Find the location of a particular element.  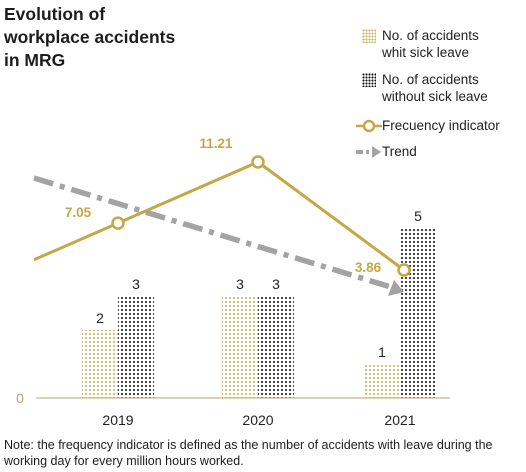

frequency-value-label: 11.21 is located at coordinates (216, 143).